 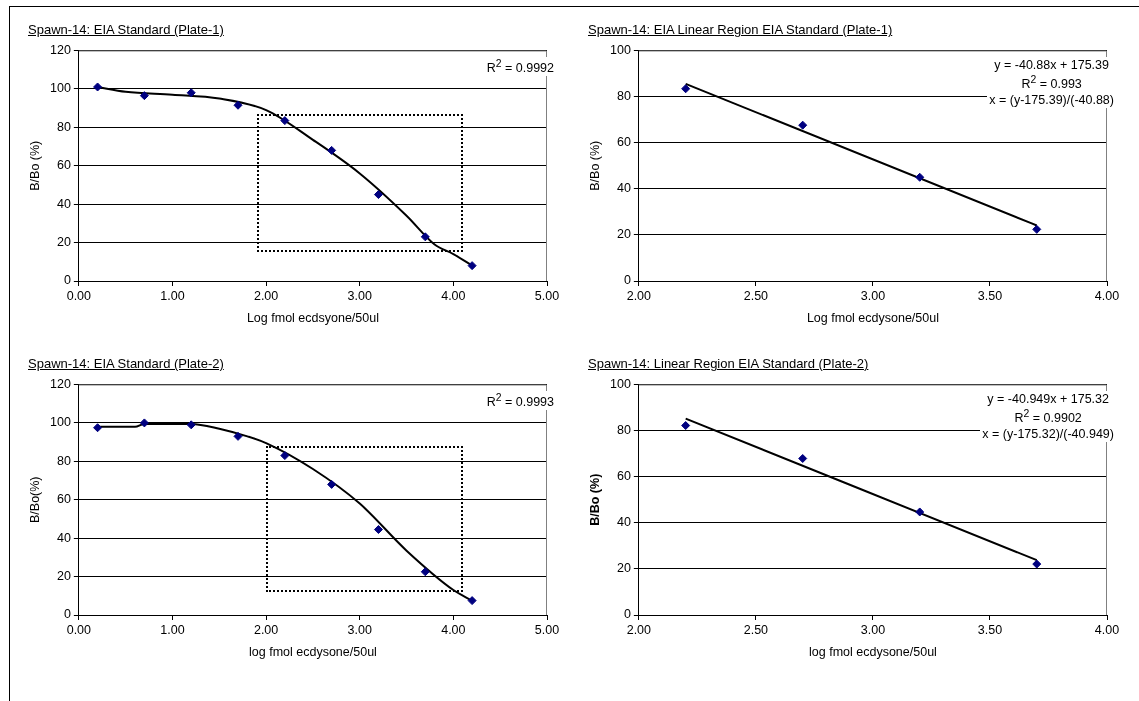 What do you see at coordinates (728, 363) in the screenshot?
I see `chart-title: Spawn-14: Linear Region EIA Standard (Plate-2)` at bounding box center [728, 363].